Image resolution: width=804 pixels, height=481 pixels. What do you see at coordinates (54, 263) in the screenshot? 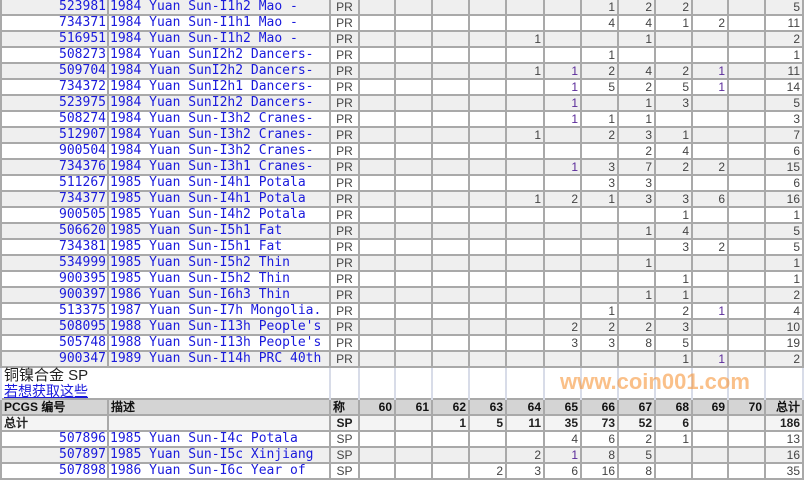
I see `pcgs-number-link: 534999` at bounding box center [54, 263].